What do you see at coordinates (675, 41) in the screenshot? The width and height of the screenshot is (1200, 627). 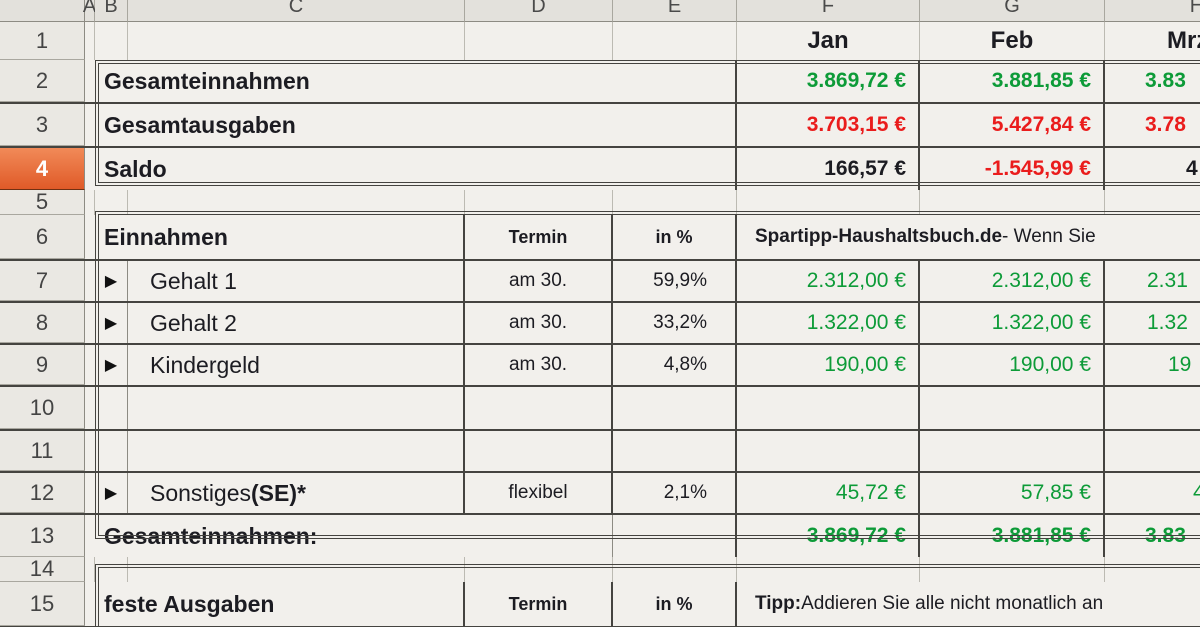 I see `cell-e1` at bounding box center [675, 41].